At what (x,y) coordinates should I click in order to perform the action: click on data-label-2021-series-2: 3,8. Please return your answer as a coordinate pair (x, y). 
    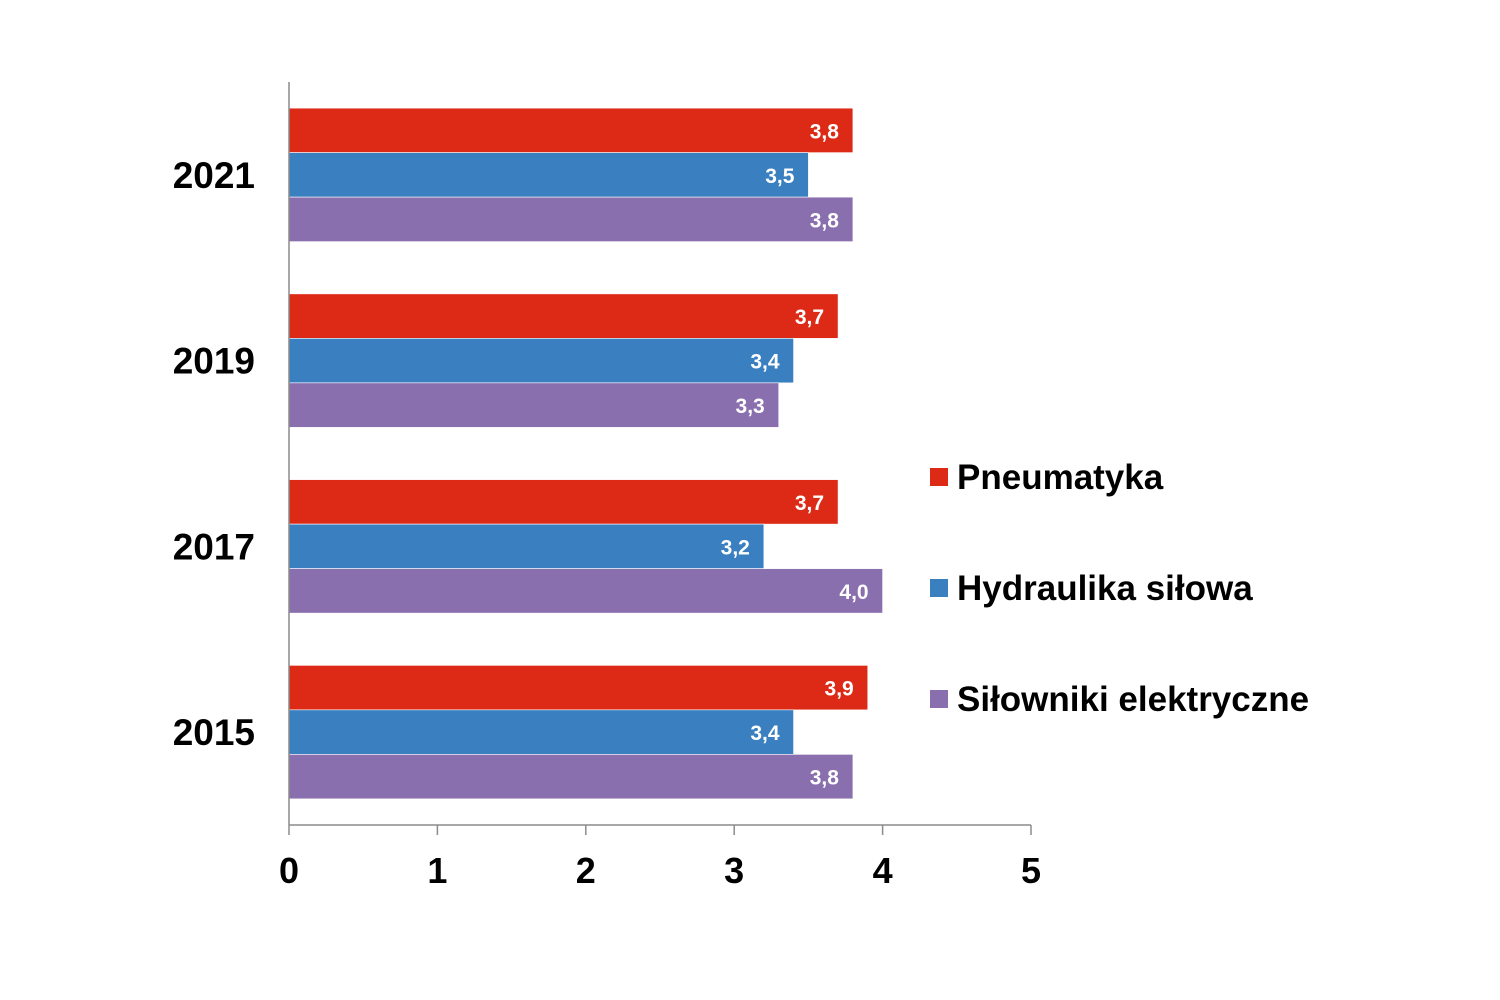
    Looking at the image, I should click on (825, 220).